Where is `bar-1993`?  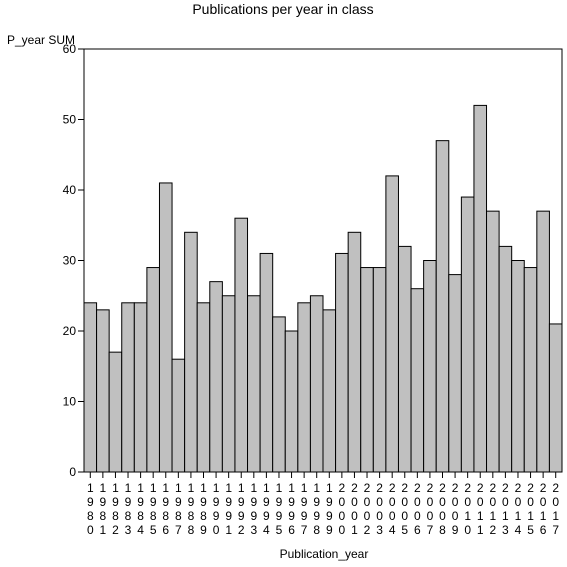
bar-1993 is located at coordinates (254, 384).